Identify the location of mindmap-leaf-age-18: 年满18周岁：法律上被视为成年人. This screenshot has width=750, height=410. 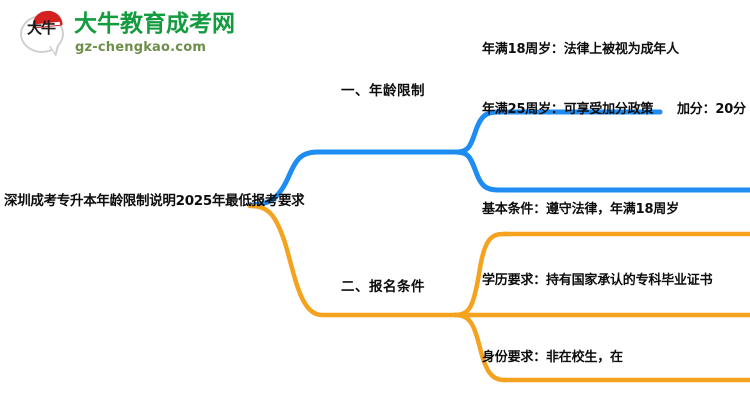
(580, 49).